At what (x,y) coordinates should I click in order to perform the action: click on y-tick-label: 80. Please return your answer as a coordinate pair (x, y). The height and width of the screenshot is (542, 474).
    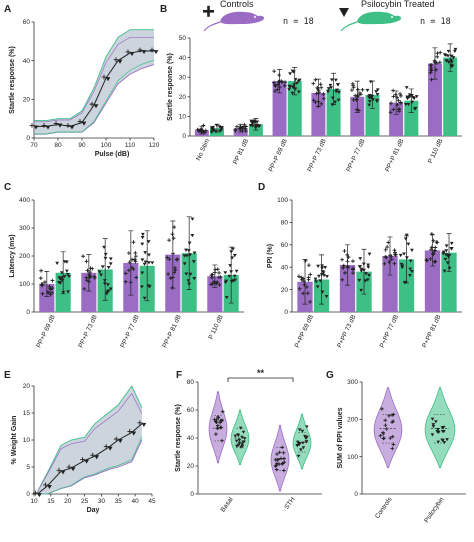
    Looking at the image, I should click on (191, 382).